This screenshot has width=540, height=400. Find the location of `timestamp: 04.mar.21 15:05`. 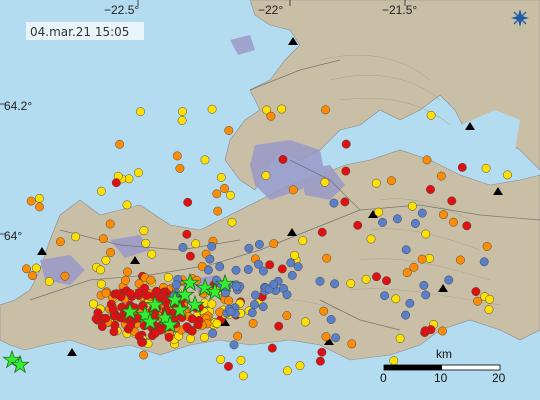

timestamp: 04.mar.21 15:05 is located at coordinates (79, 32).